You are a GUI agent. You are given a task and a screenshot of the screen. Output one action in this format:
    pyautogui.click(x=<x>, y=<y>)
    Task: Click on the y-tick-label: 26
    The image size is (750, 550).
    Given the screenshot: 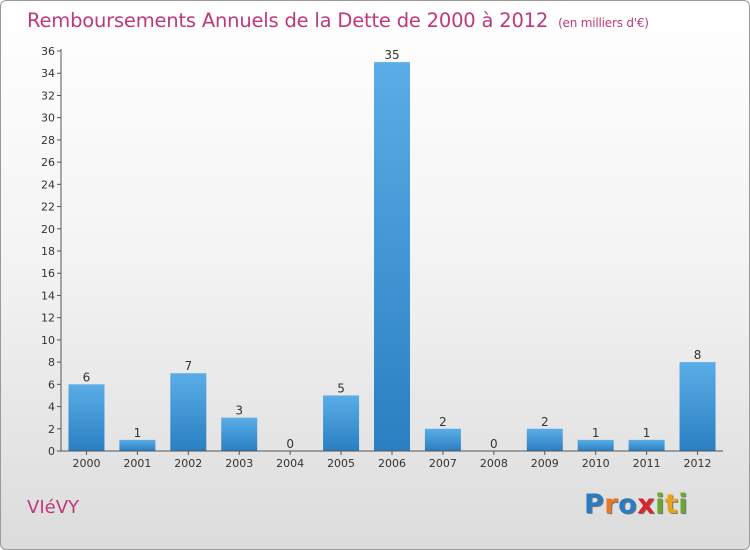 What is the action you would take?
    pyautogui.click(x=48, y=162)
    